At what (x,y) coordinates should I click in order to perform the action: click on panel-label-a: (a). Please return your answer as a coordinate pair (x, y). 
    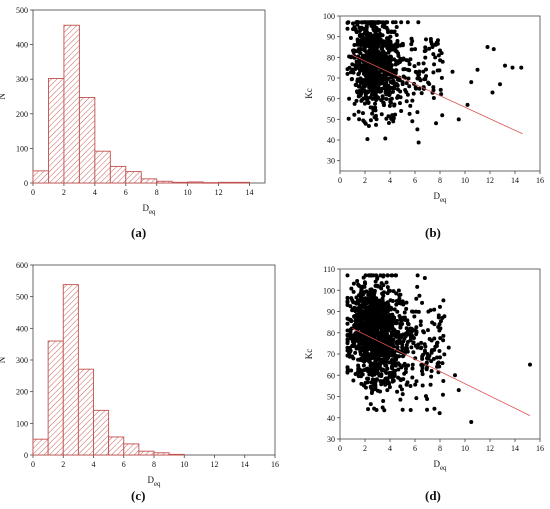
    Looking at the image, I should click on (139, 232).